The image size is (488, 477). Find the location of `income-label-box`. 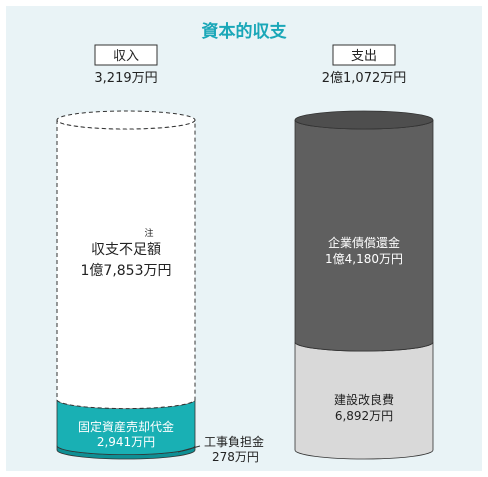

income-label-box is located at coordinates (126, 55).